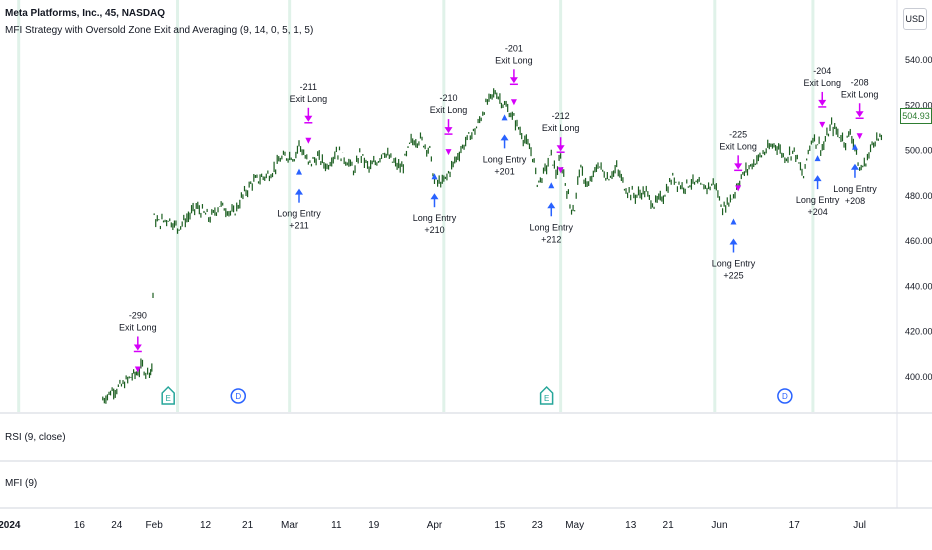 This screenshot has height=550, width=932. Describe the element at coordinates (738, 134) in the screenshot. I see `exit-value: -225` at that location.